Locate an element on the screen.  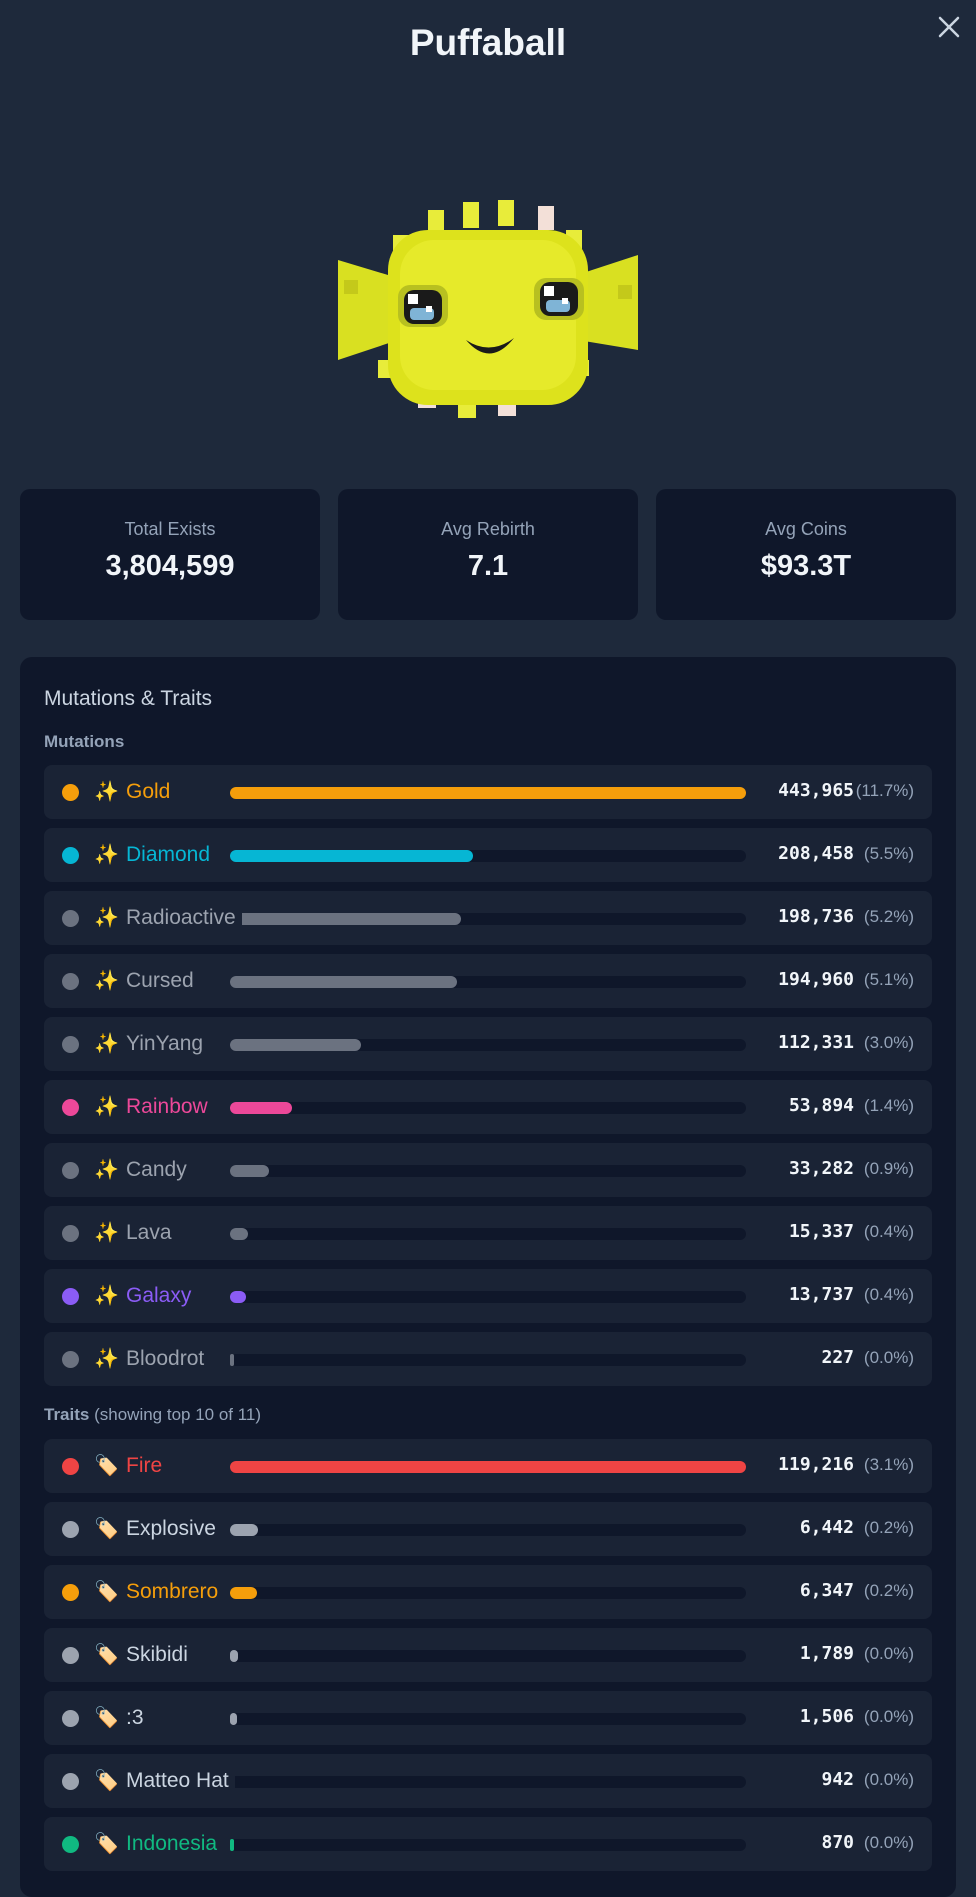
mutation-row: ✨ Gold 443,965 (11.7%) is located at coordinates (488, 792).